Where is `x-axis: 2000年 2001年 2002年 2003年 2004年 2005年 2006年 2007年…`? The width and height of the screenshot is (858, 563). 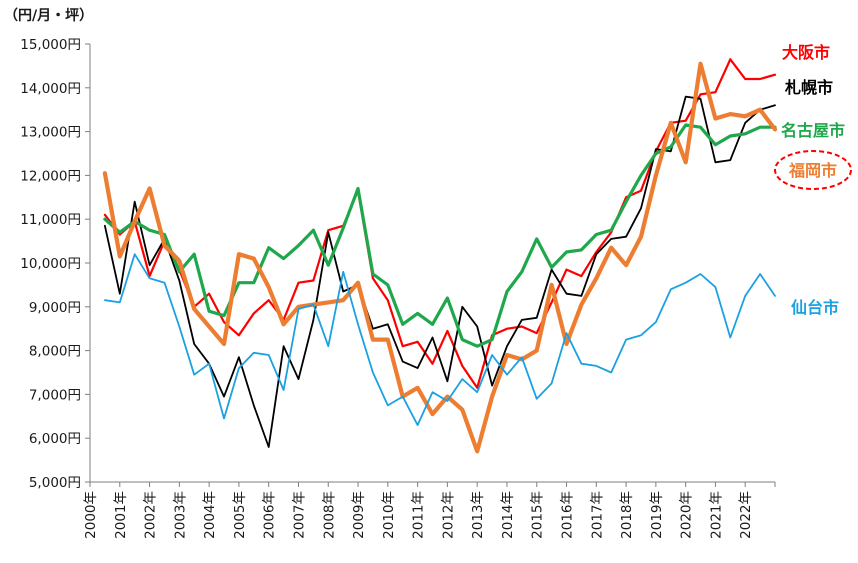
x-axis: 2000年 2001年 2002年 2003年 2004年 2005年 2006年 2007年… is located at coordinates (429, 510).